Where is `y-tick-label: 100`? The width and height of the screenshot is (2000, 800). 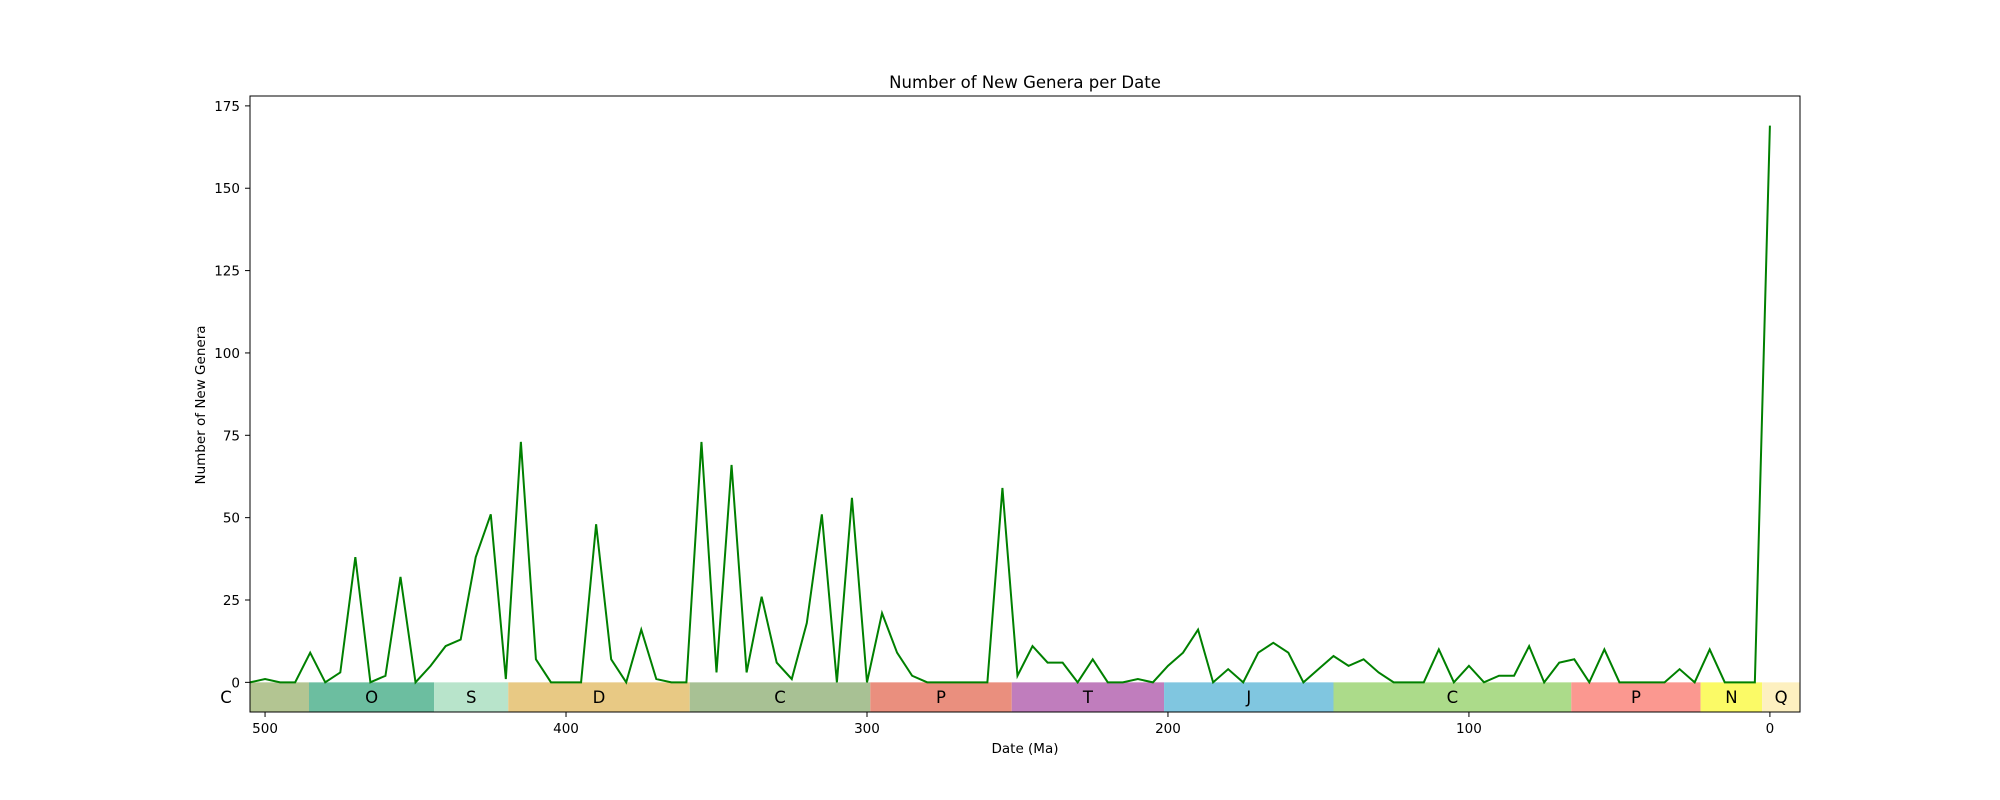
y-tick-label: 100 is located at coordinates (227, 354).